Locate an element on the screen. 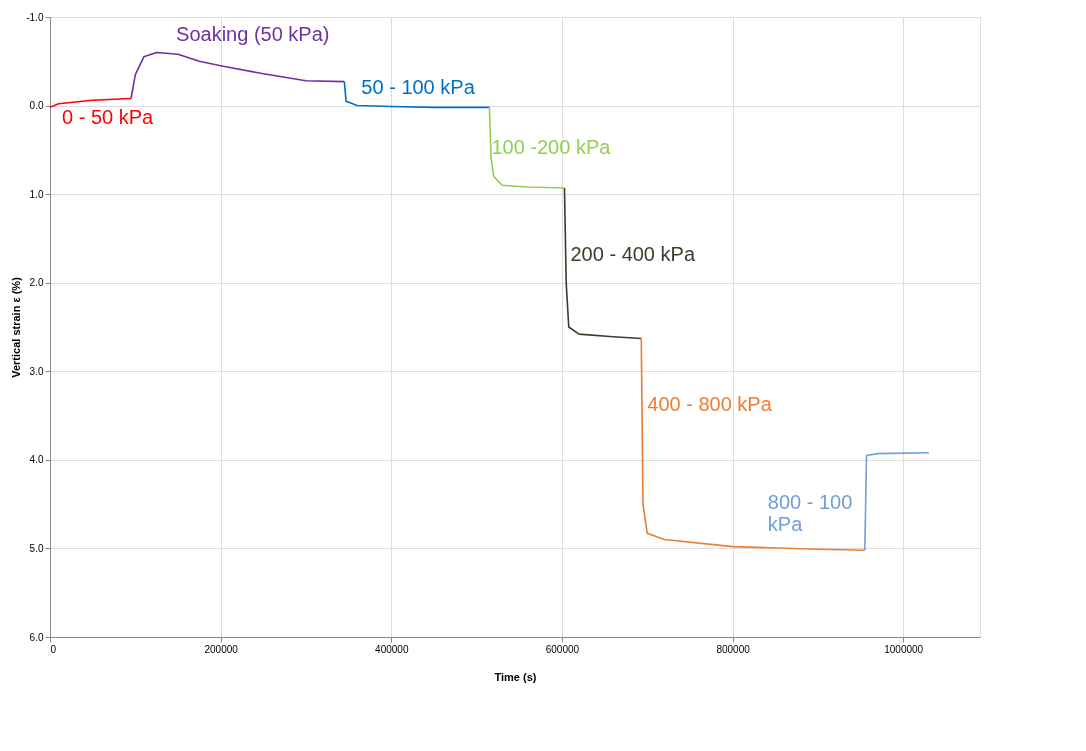  x-tick-label: 600000 is located at coordinates (562, 649).